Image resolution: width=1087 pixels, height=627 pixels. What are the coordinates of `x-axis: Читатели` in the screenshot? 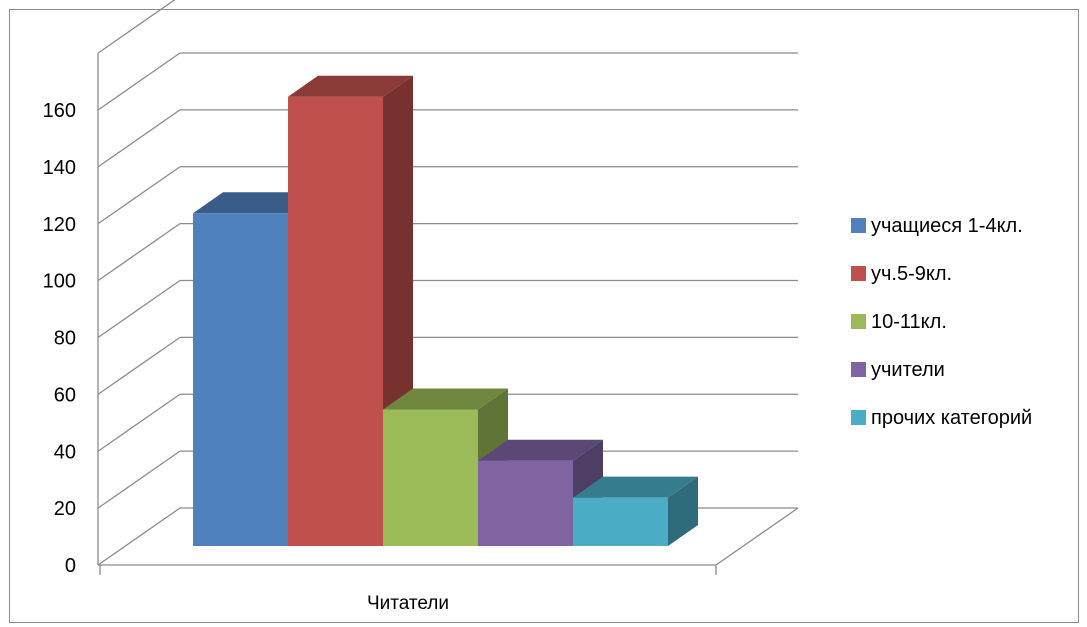 It's located at (408, 603).